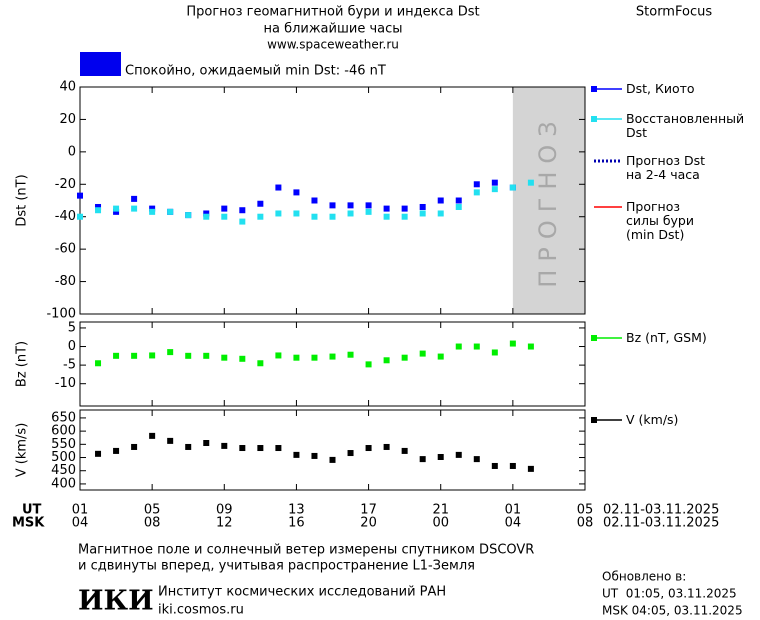 This screenshot has width=760, height=620. I want to click on date-range: 02.11-03.11.2025, so click(661, 510).